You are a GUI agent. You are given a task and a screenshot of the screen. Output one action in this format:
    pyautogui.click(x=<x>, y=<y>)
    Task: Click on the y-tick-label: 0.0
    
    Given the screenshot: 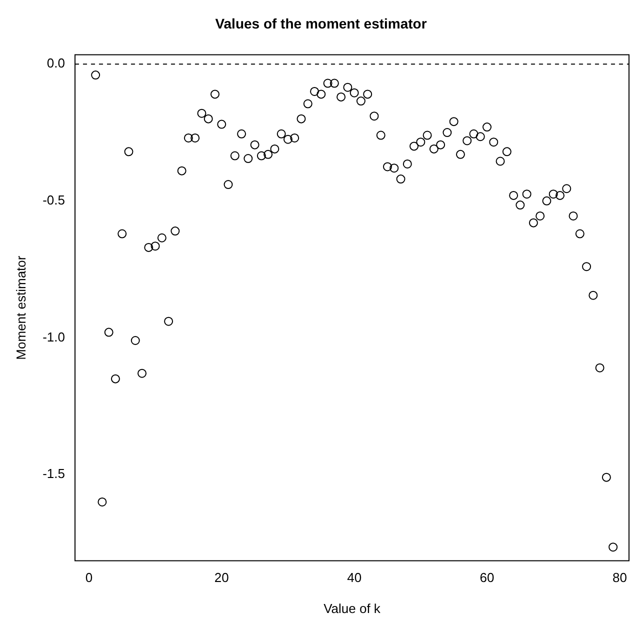 What is the action you would take?
    pyautogui.click(x=55, y=63)
    